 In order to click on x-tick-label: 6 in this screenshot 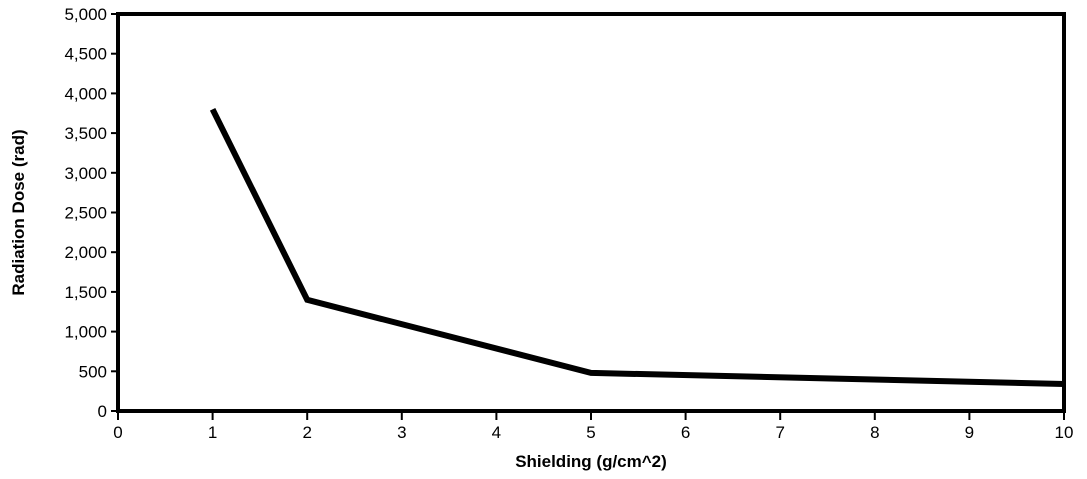, I will do `click(685, 432)`.